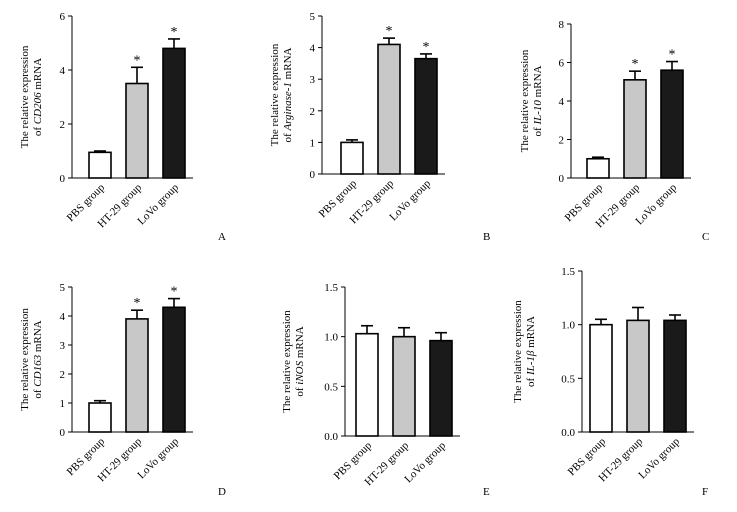 This screenshot has height=512, width=737. Describe the element at coordinates (705, 492) in the screenshot. I see `panel-letter: F` at that location.